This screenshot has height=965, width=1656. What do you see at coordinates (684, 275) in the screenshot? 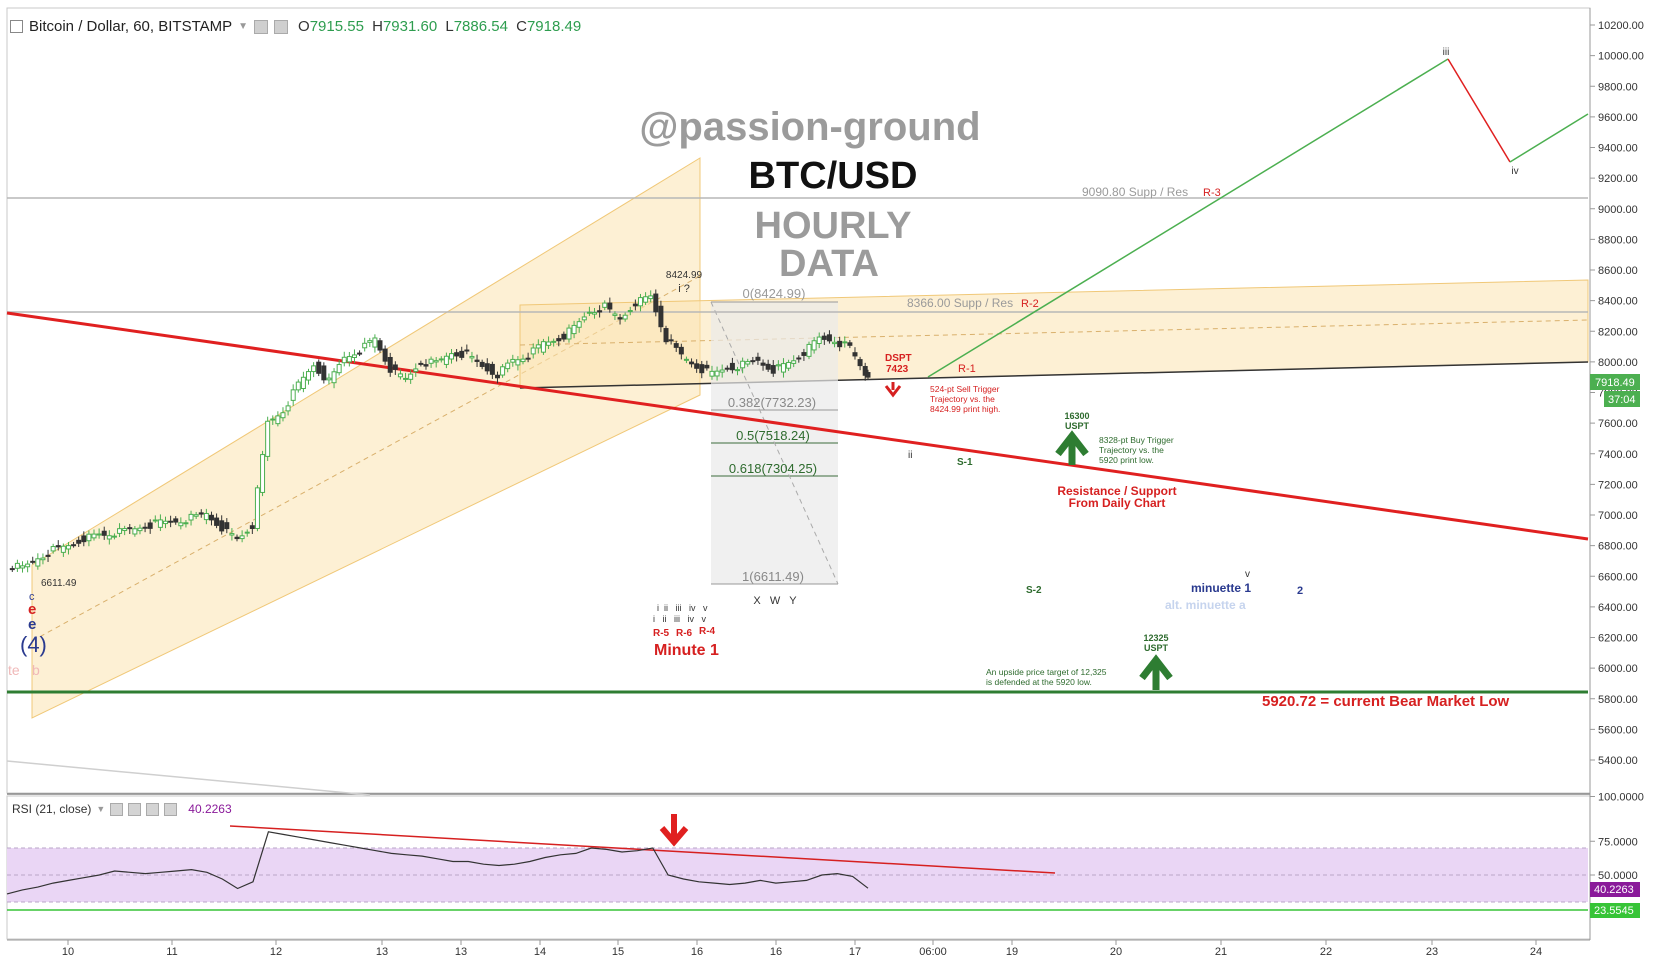
I see `peak-label: 8424.99` at bounding box center [684, 275].